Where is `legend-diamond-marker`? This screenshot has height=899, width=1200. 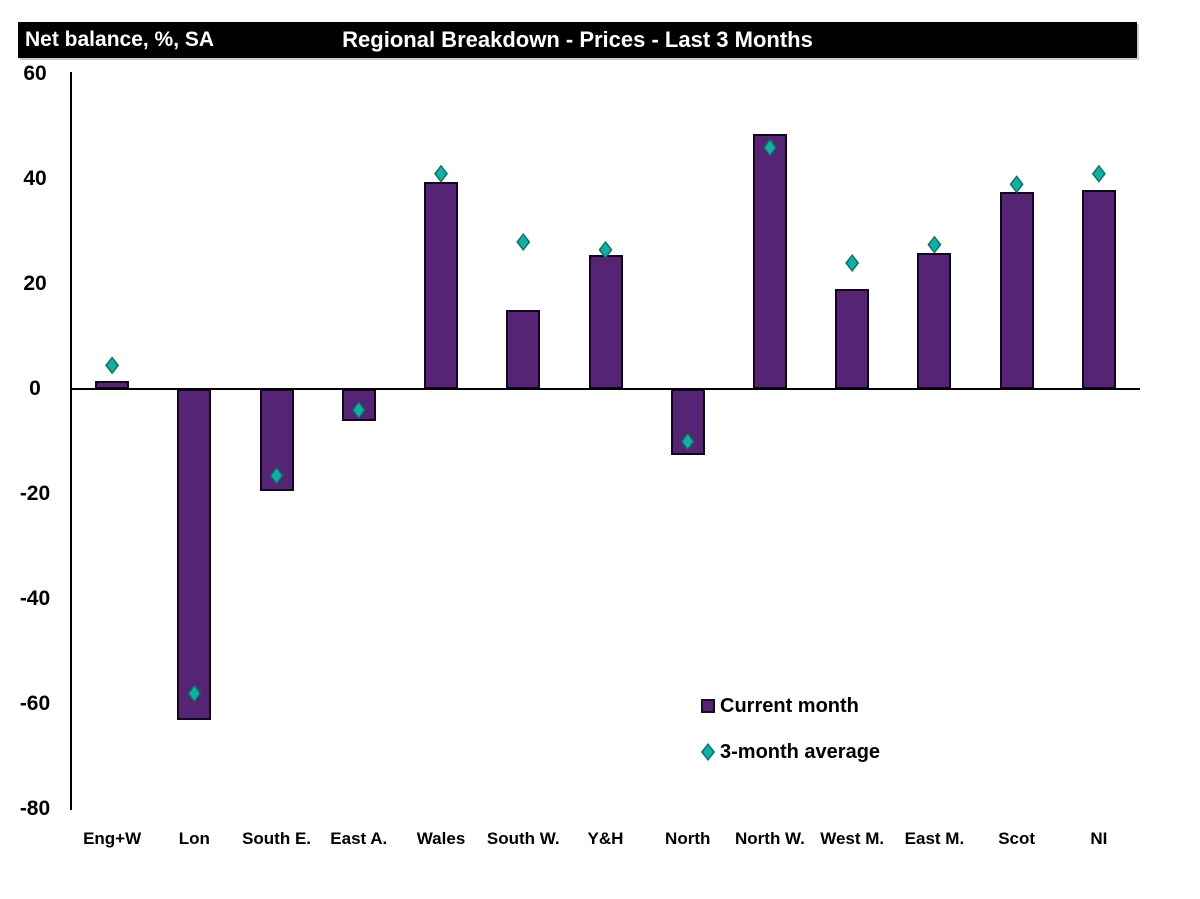 legend-diamond-marker is located at coordinates (708, 752).